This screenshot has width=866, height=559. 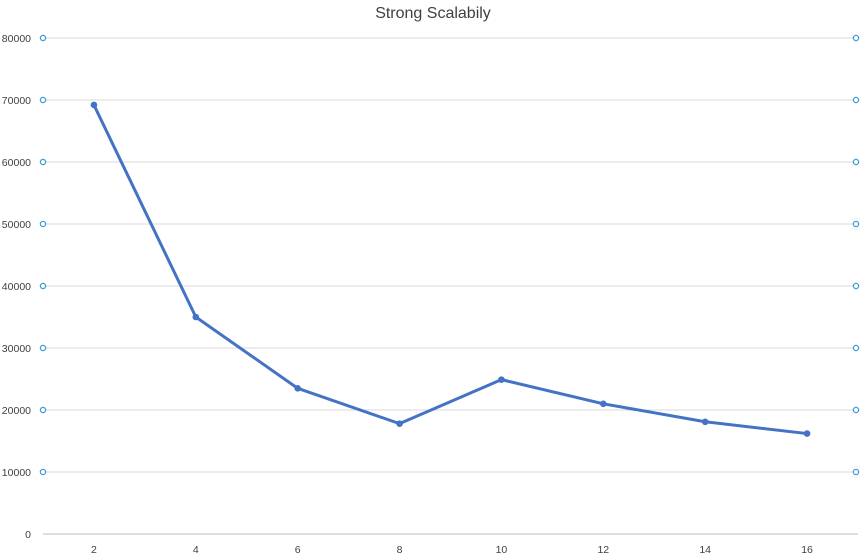 I want to click on x-tick-label: 14, so click(x=705, y=550).